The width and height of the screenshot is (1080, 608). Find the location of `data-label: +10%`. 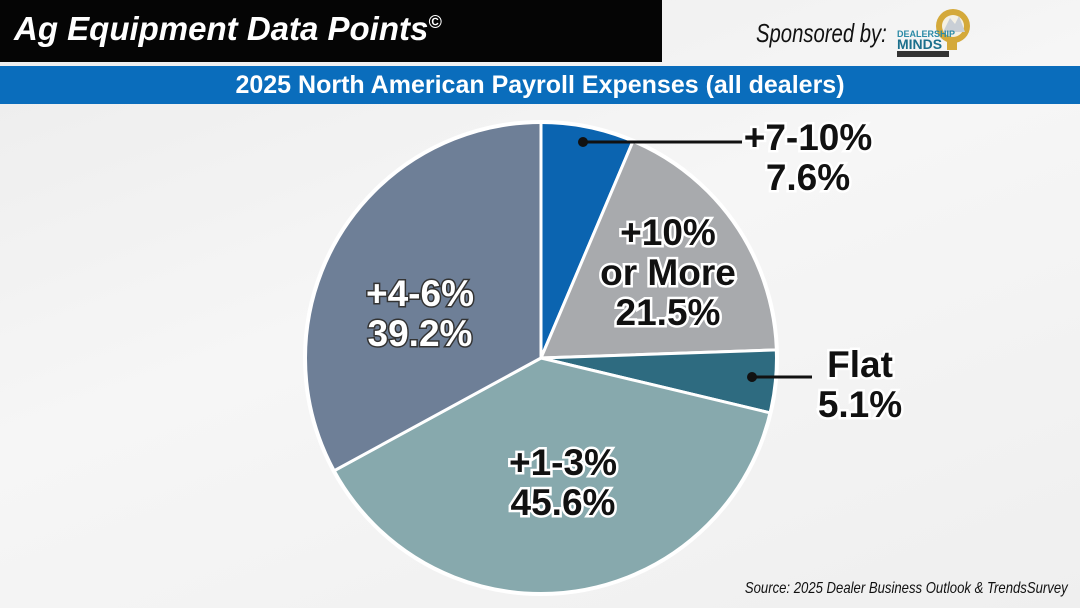

data-label: +10% is located at coordinates (668, 232).